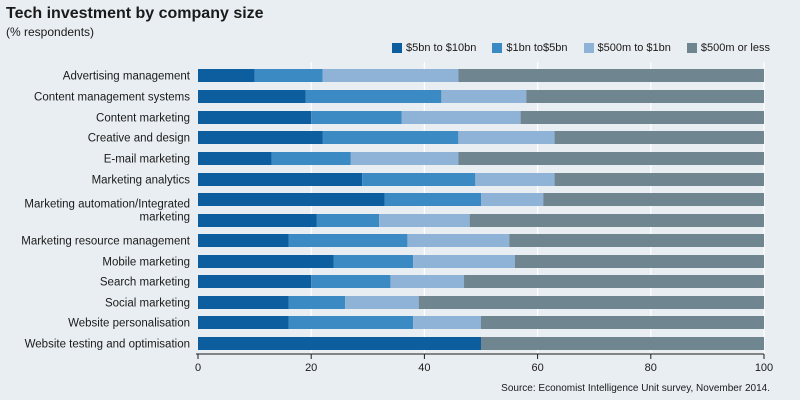 Image resolution: width=800 pixels, height=400 pixels. I want to click on category-label: Marketing resource management, so click(106, 242).